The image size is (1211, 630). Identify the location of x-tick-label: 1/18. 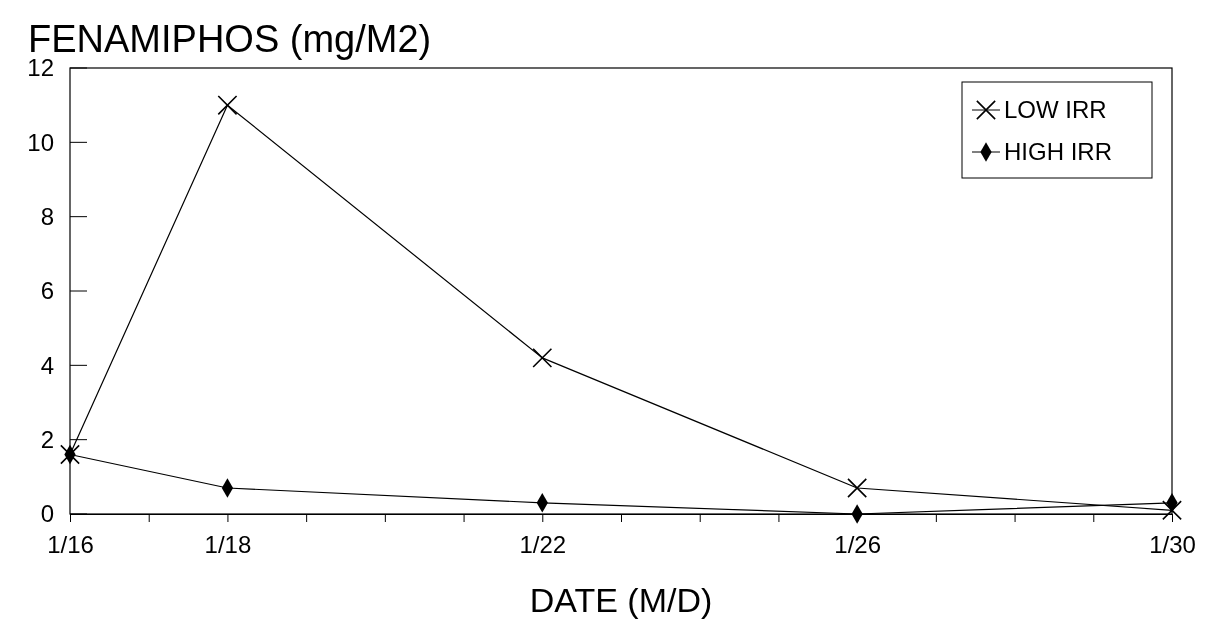
(228, 545).